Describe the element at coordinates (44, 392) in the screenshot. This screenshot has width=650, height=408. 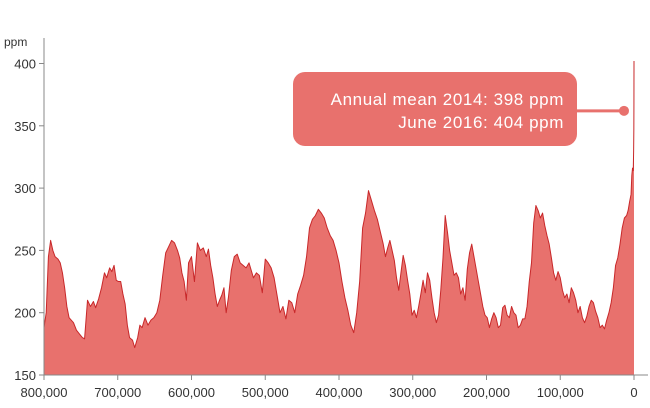
I see `x-tick-label: 800,000` at that location.